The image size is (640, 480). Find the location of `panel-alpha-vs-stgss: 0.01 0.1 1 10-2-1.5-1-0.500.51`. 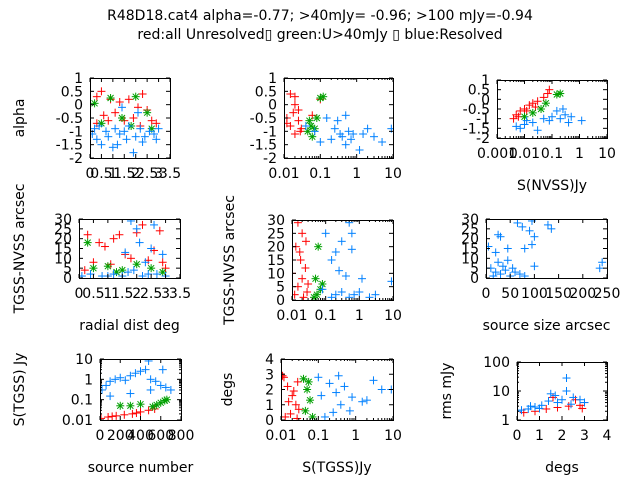

panel-alpha-vs-stgss: 0.01 0.1 1 10-2-1.5-1-0.500.51 is located at coordinates (326, 126).